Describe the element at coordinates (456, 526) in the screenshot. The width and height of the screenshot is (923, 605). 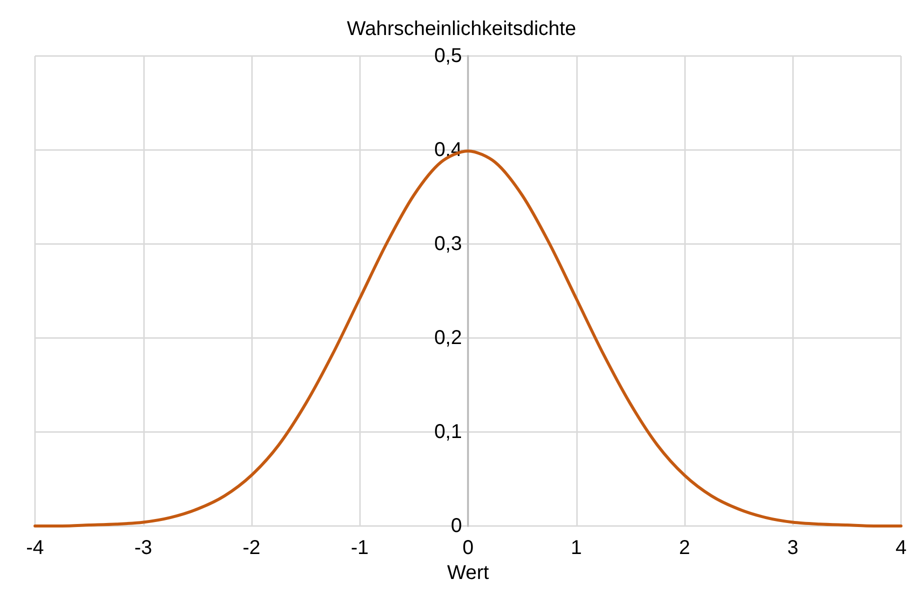
I see `y-tick-label: 0` at that location.